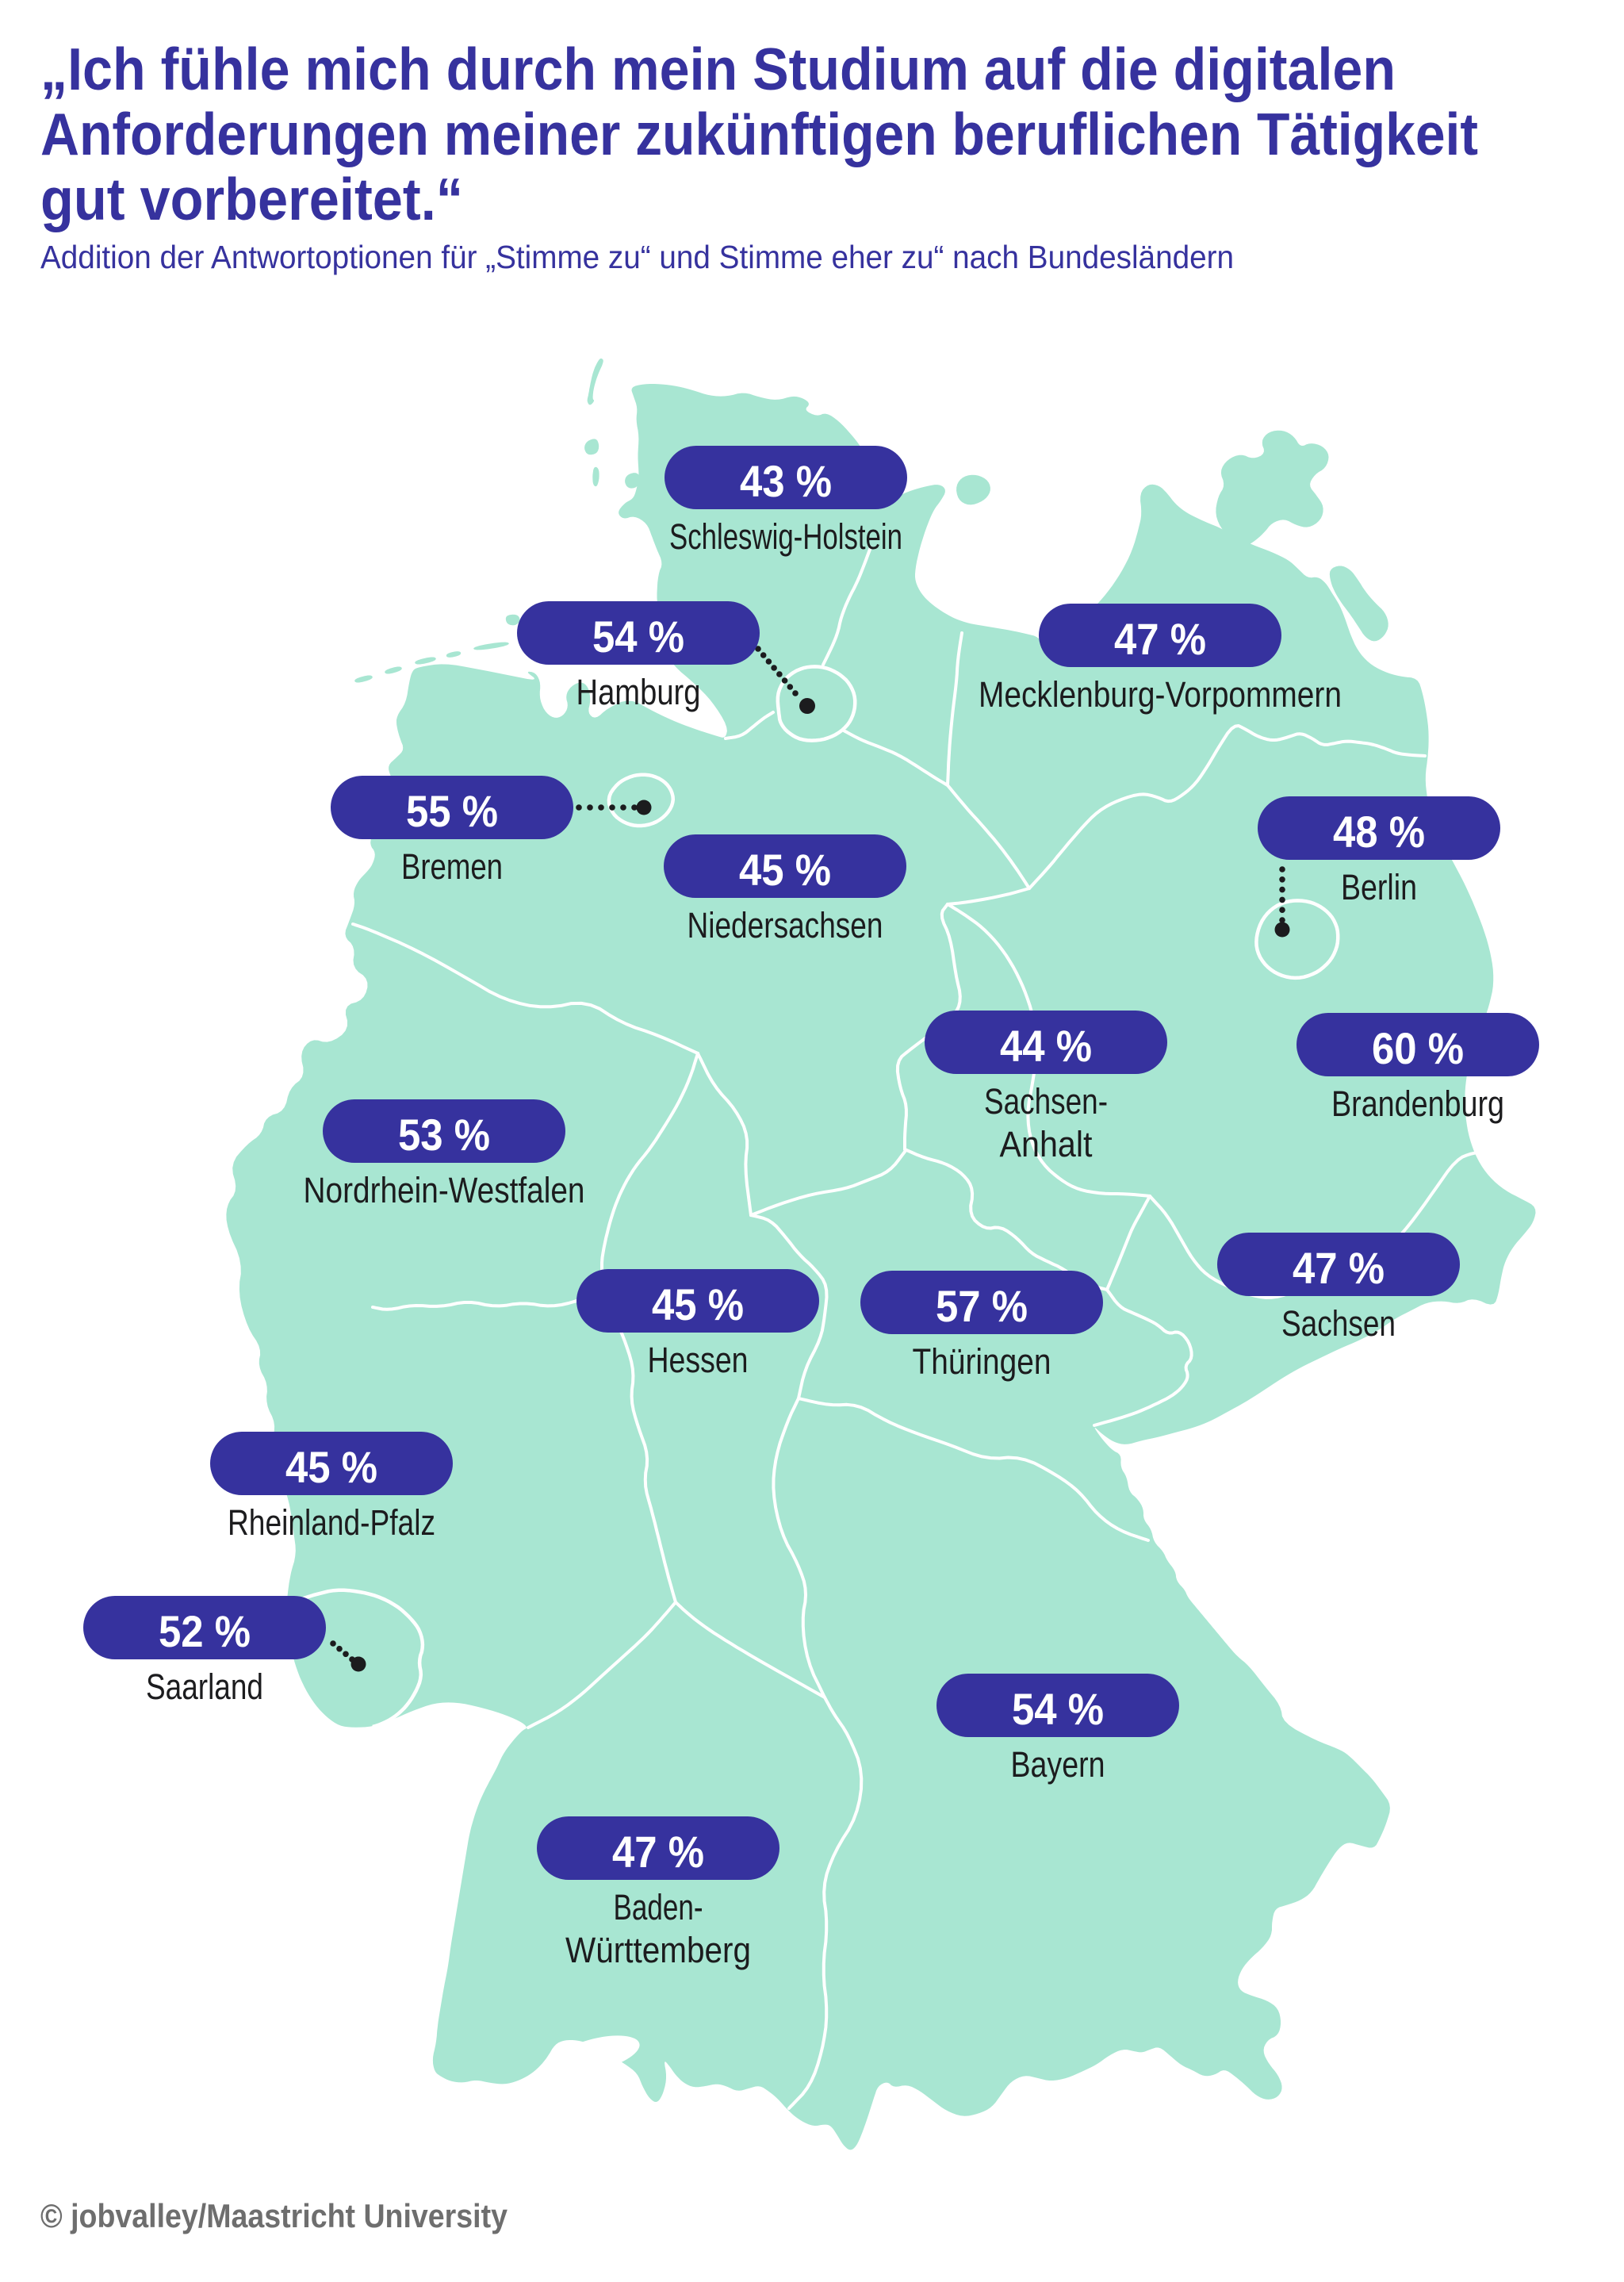 Image resolution: width=1624 pixels, height=2282 pixels. I want to click on svg-text: Bremen, so click(452, 867).